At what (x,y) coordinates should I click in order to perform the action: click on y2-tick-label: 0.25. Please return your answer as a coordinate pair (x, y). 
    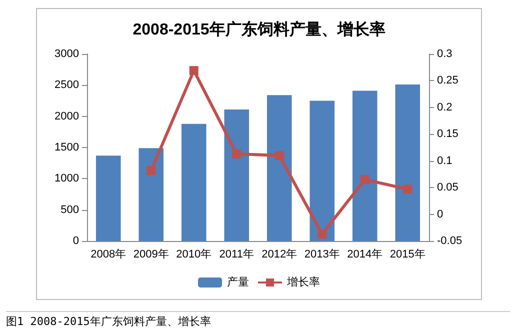
    Looking at the image, I should click on (447, 80).